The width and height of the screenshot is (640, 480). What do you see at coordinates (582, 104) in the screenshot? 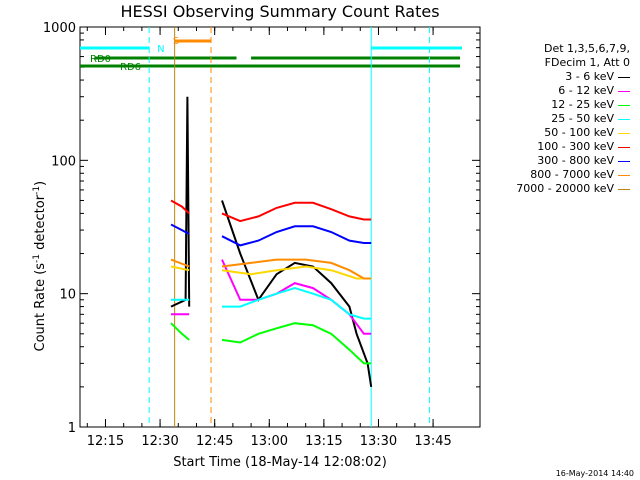
I see `legend-label: 12 - 25 keV` at bounding box center [582, 104].